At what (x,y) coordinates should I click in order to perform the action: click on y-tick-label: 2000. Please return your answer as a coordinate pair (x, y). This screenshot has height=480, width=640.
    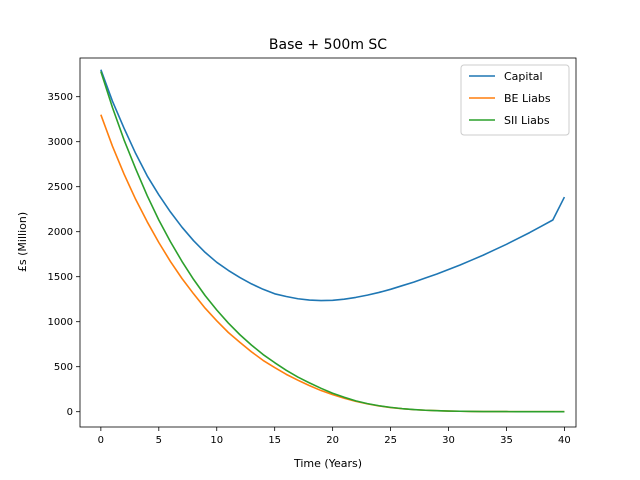
    Looking at the image, I should click on (60, 232).